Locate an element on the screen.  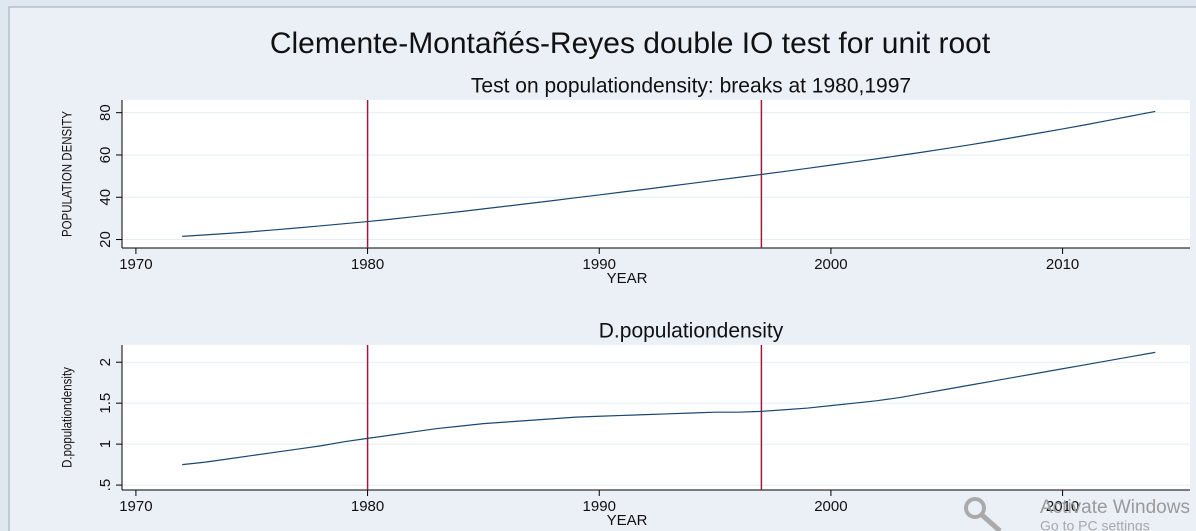
y-tick-label: .5 is located at coordinates (105, 485).